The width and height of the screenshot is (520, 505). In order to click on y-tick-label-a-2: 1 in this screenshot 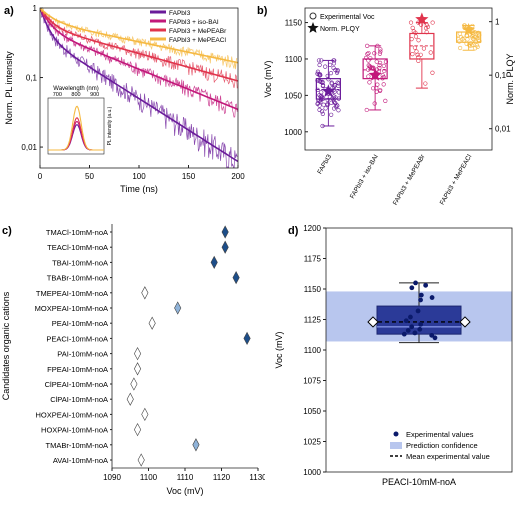, I will do `click(35, 8)`.